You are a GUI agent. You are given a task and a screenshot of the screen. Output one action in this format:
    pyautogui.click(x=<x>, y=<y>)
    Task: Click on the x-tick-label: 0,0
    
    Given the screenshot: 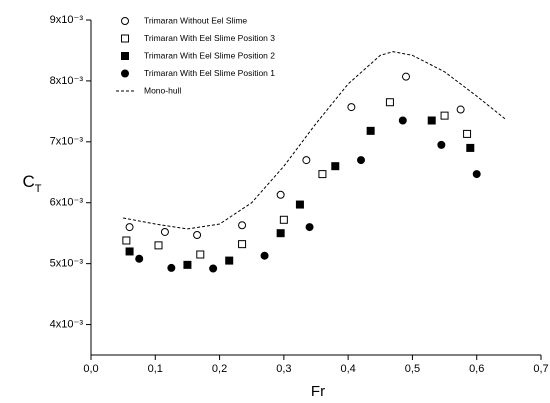 What is the action you would take?
    pyautogui.click(x=90, y=369)
    